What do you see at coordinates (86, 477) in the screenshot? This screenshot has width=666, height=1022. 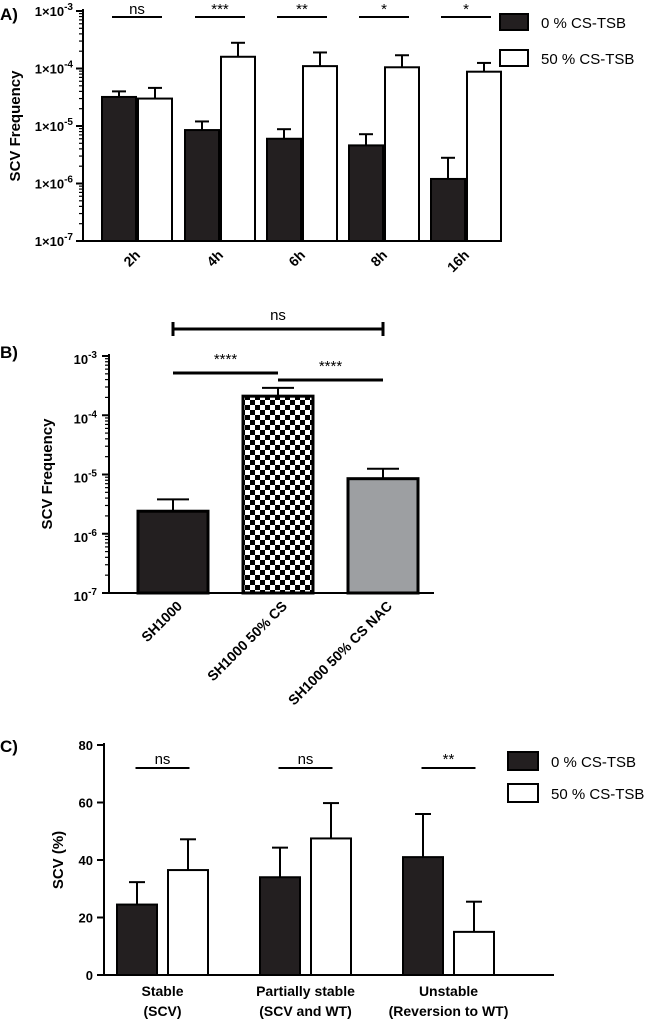 I see `panel-b-y-tick-label: 10⁻⁵` at bounding box center [86, 477].